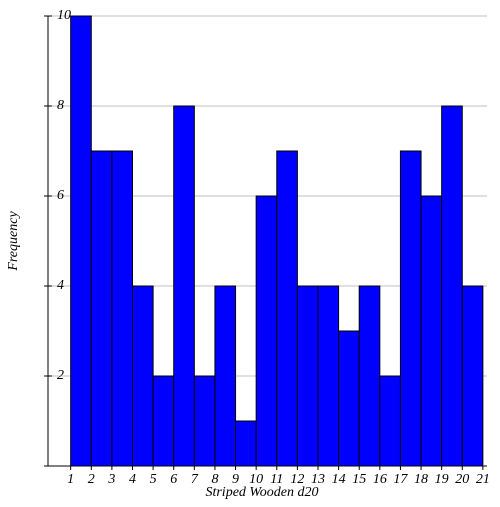 The height and width of the screenshot is (507, 500). What do you see at coordinates (421, 479) in the screenshot?
I see `x-tick-label: 18` at bounding box center [421, 479].